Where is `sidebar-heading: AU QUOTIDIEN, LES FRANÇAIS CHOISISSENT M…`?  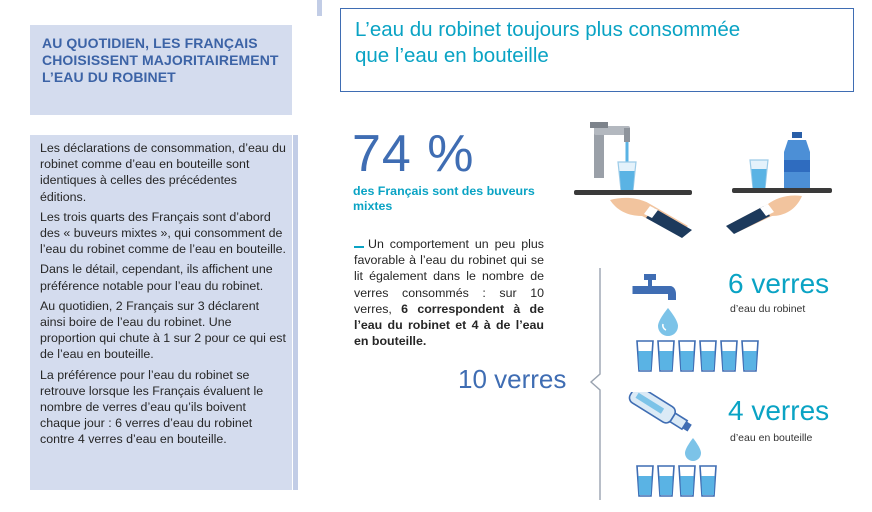 sidebar-heading: AU QUOTIDIEN, LES FRANÇAIS CHOISISSENT M… is located at coordinates (160, 60).